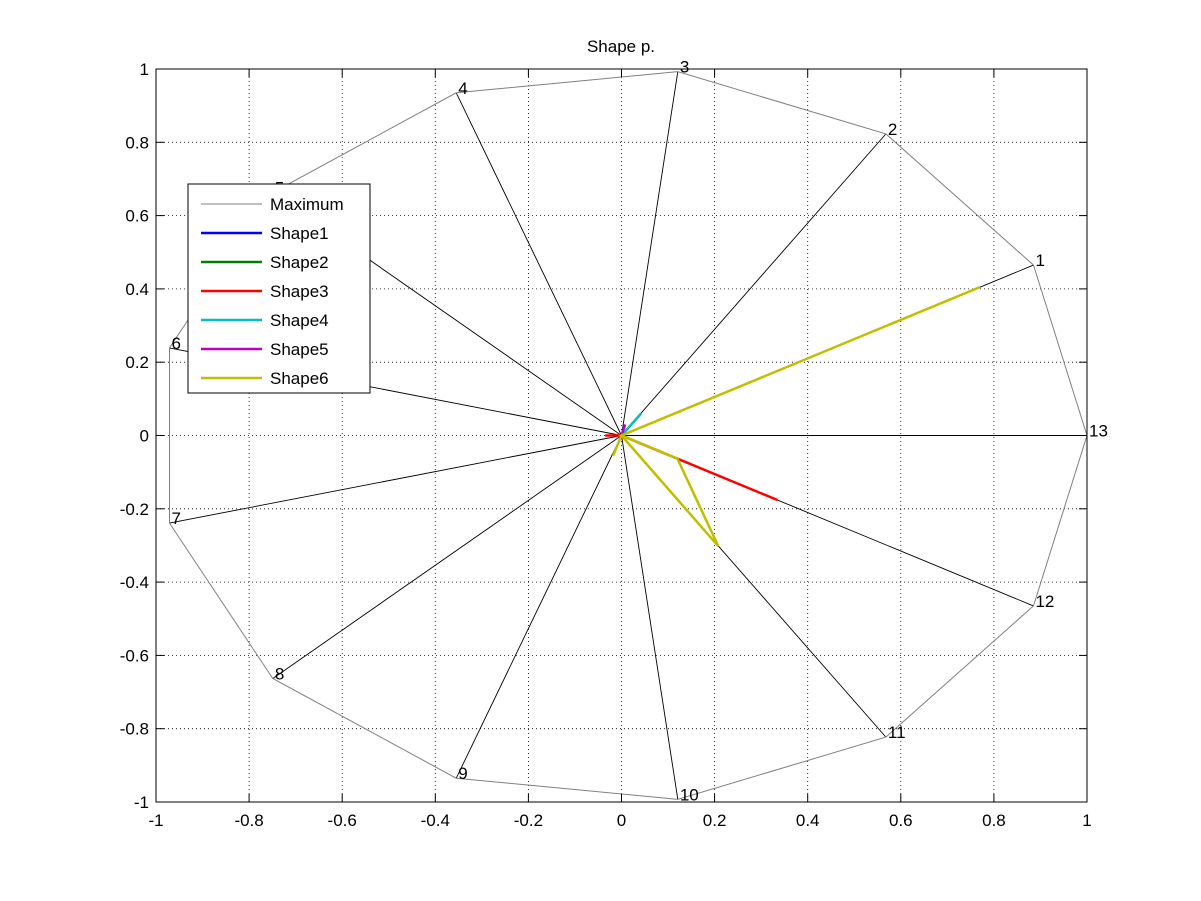 This screenshot has height=901, width=1201. Describe the element at coordinates (892, 129) in the screenshot. I see `spoke-label-2: 2` at that location.